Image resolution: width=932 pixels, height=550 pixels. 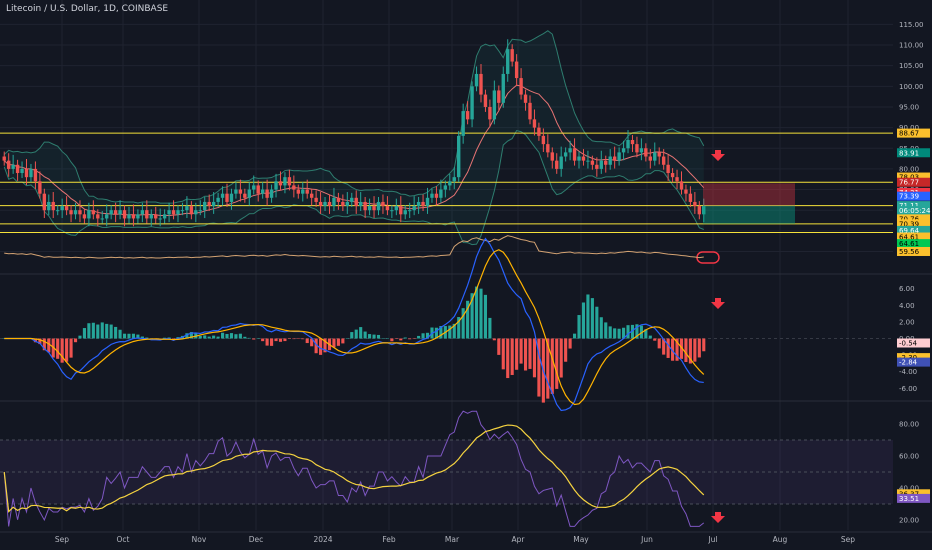 What do you see at coordinates (848, 539) in the screenshot?
I see `x-tick-label: Sep` at bounding box center [848, 539].